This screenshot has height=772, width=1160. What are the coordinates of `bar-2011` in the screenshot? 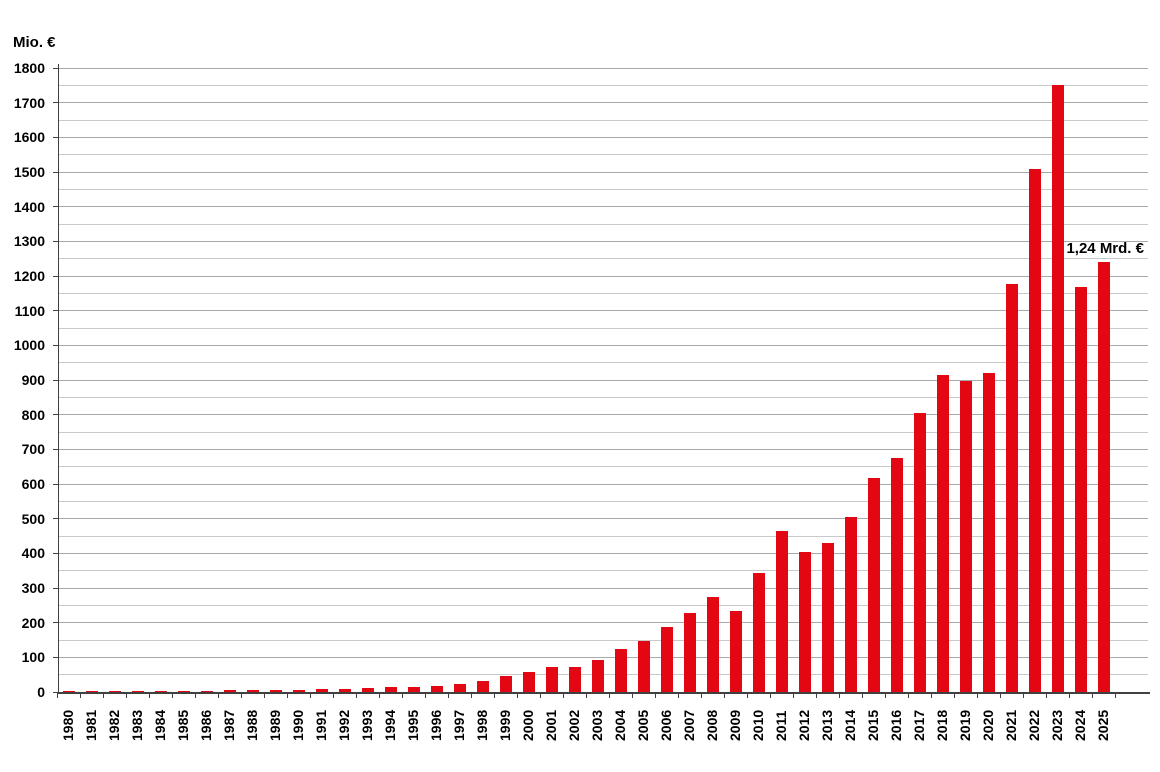 It's located at (781, 611).